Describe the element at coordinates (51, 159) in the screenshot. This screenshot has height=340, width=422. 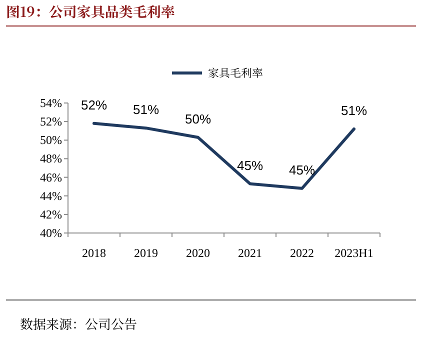
I see `y-tick-label: 48%` at that location.